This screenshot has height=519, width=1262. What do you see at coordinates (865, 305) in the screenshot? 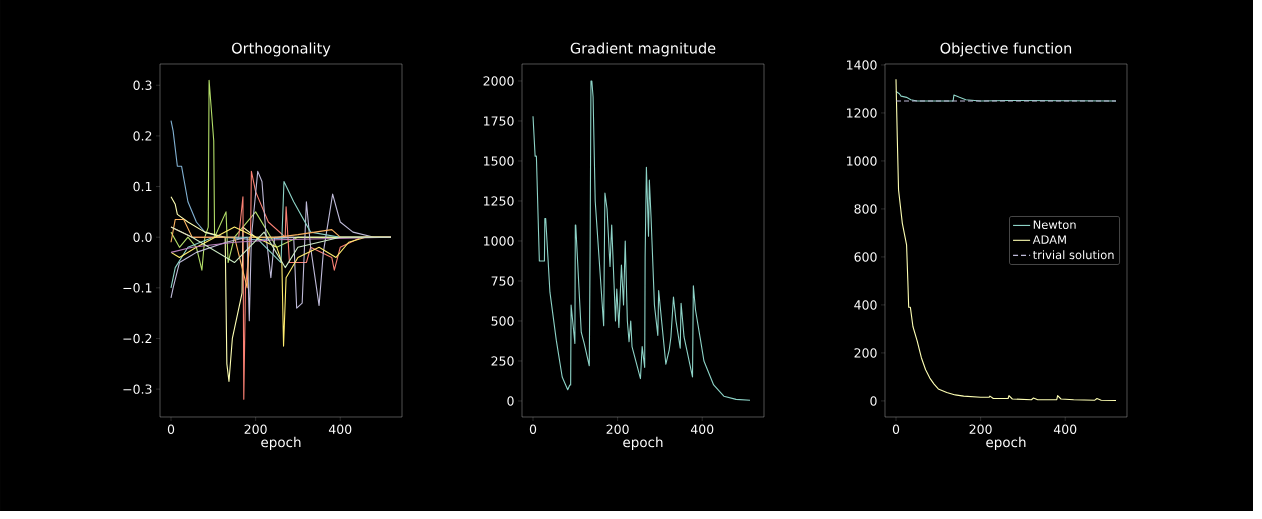
I see `y-tick-label: 400` at bounding box center [865, 305].